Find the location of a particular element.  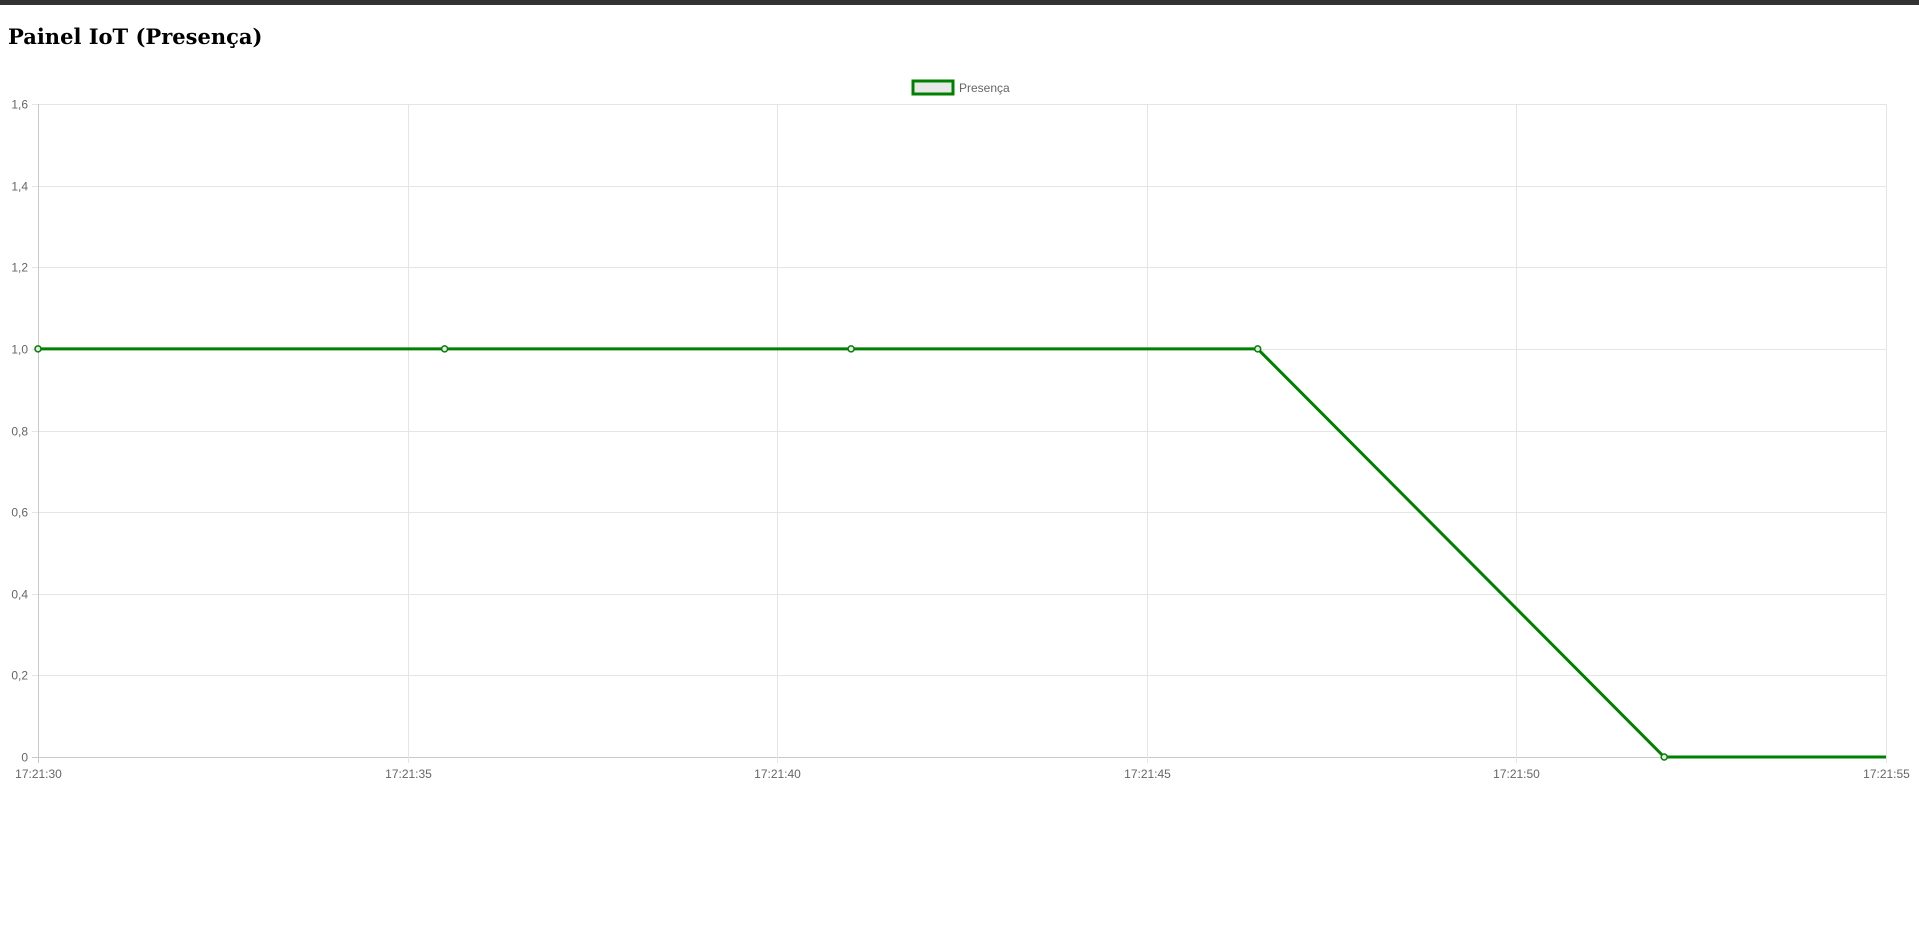

x-tick-label: 17:21:45 is located at coordinates (1147, 774).